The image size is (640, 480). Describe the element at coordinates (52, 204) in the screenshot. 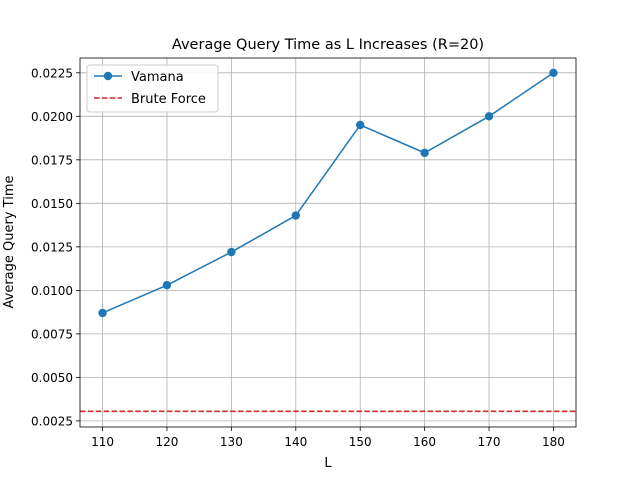

I see `y-tick-label: 0.0150` at that location.